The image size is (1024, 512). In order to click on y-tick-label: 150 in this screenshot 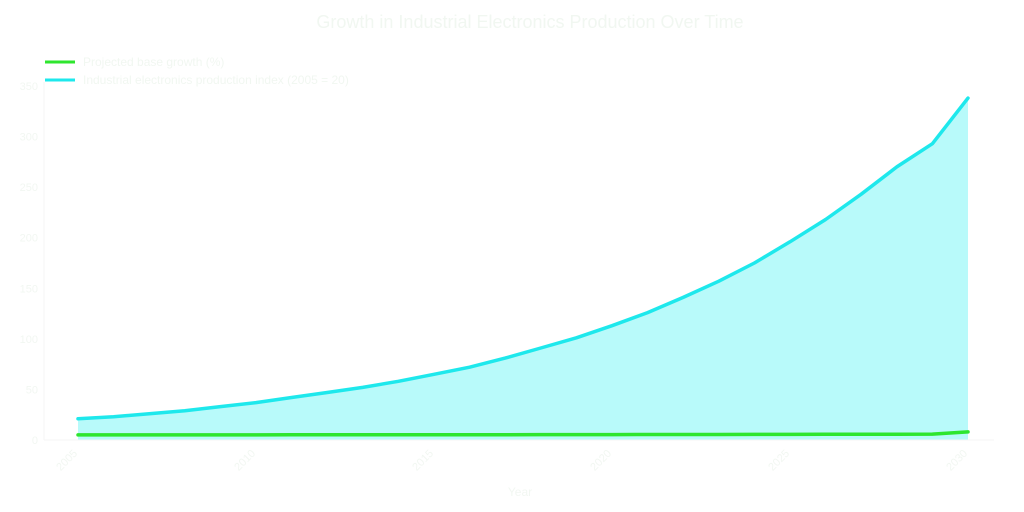, I will do `click(29, 289)`.